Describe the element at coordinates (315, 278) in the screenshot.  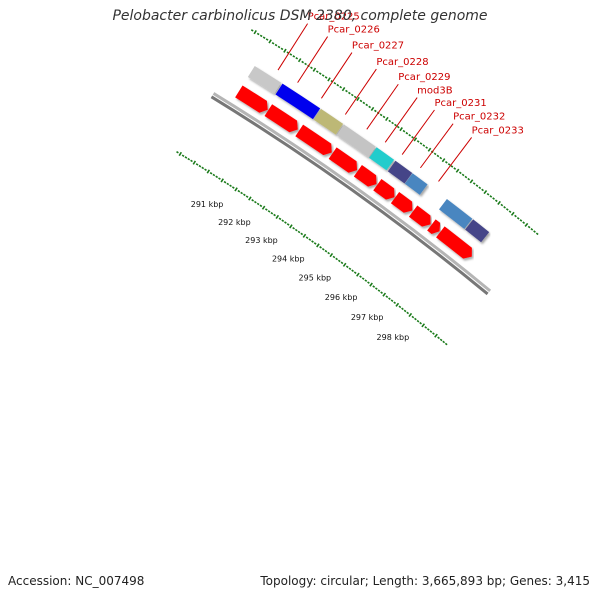
I see `kbp-label: 295 kbp` at that location.